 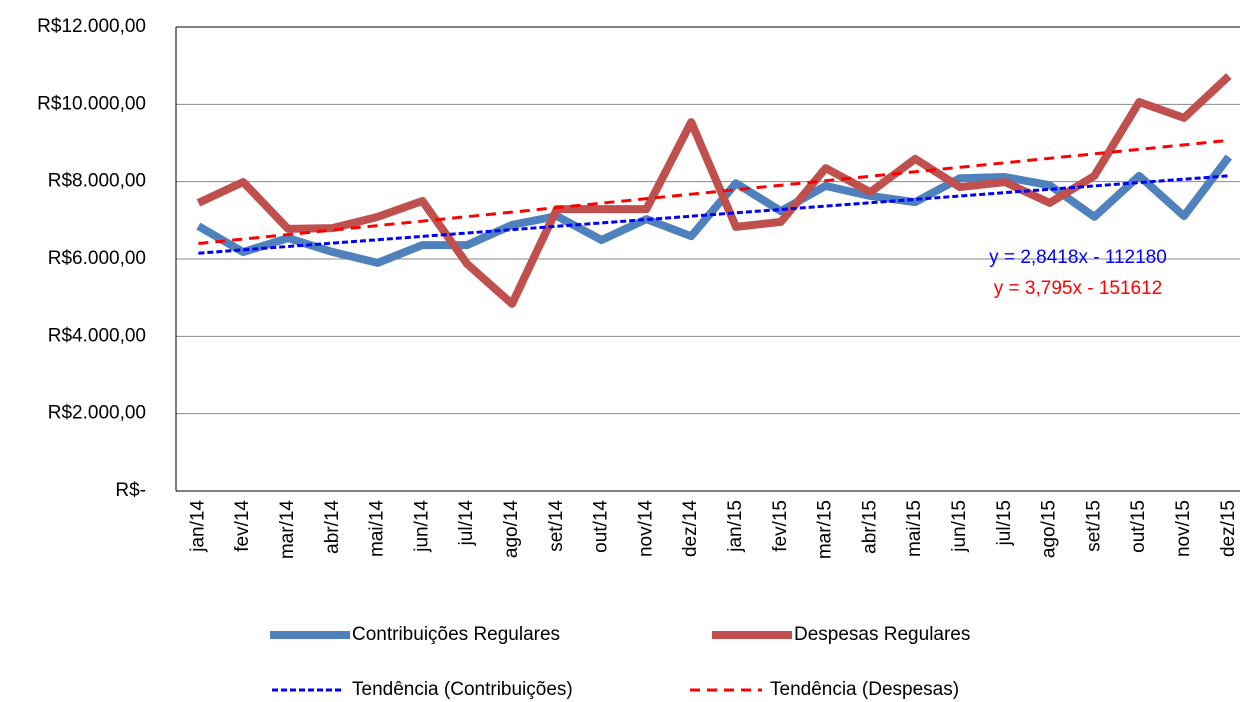 I want to click on x-tick-label: jan/14, so click(x=197, y=526).